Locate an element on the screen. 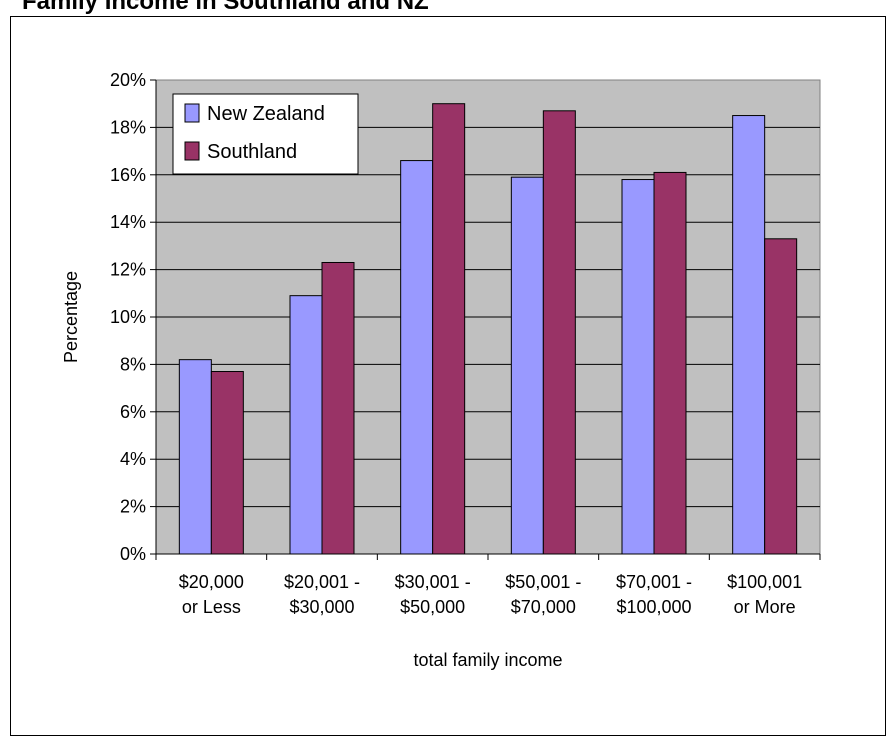  x-tick-label: $30,001 -$50,000 is located at coordinates (433, 594).